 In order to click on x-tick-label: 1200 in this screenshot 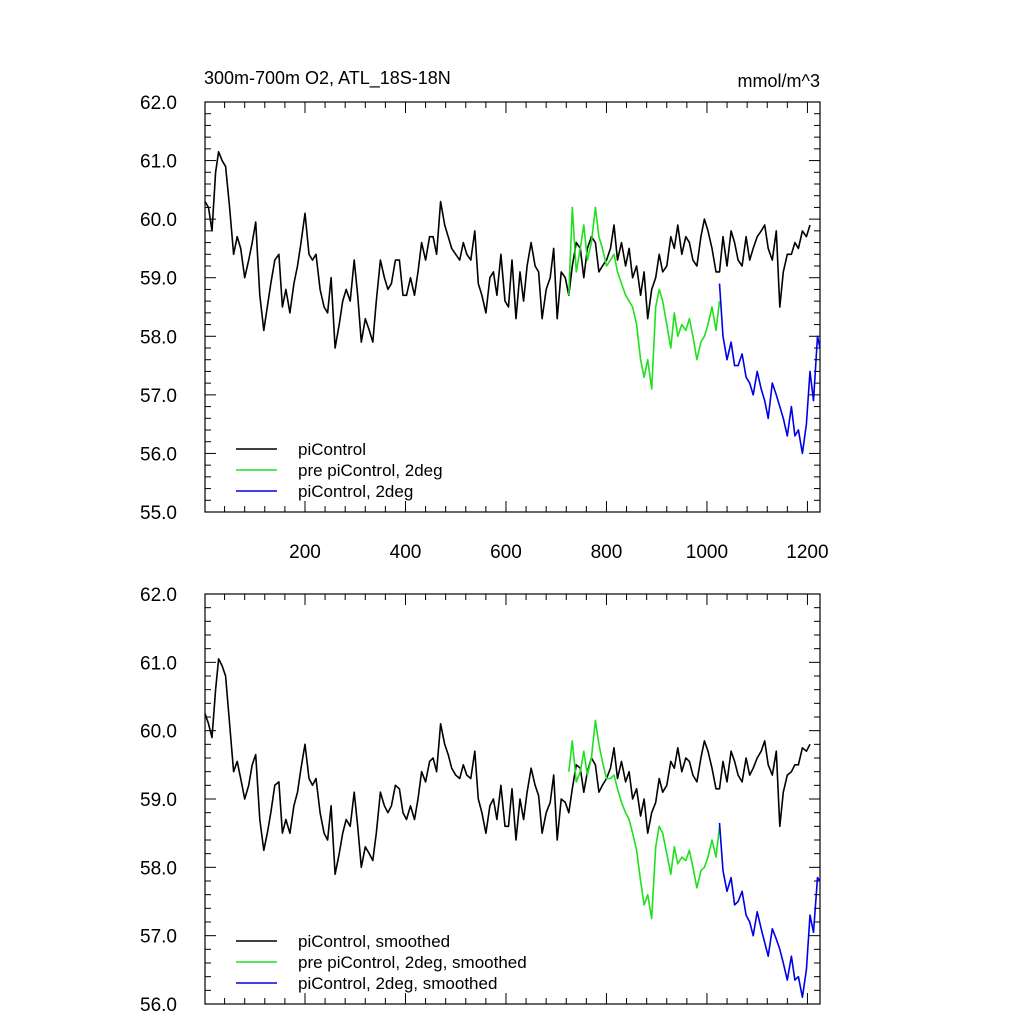, I will do `click(807, 552)`.